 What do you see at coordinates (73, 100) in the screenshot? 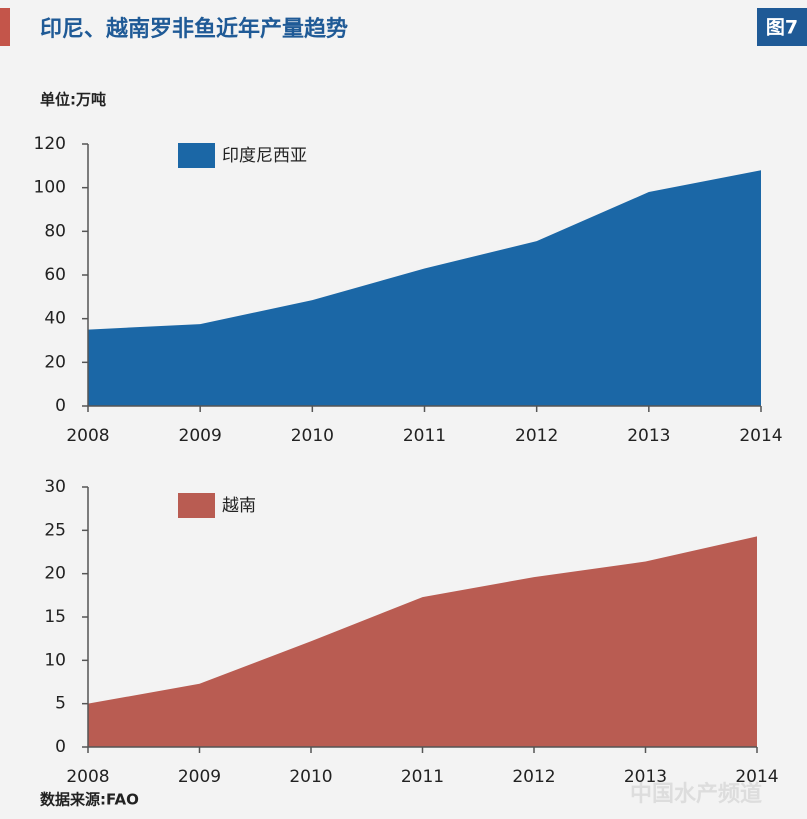
I see `unit-label: 单位:万吨` at bounding box center [73, 100].